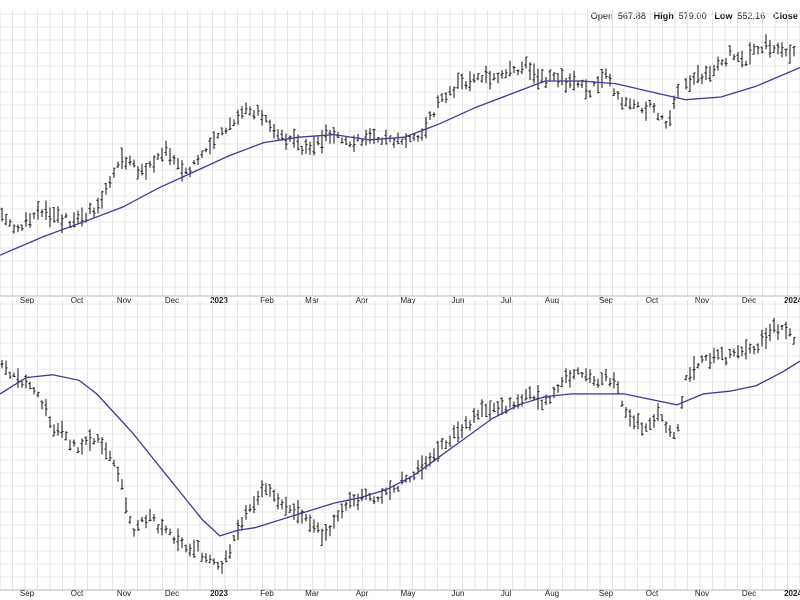 This screenshot has height=600, width=800. I want to click on high-value: 579.00, so click(692, 16).